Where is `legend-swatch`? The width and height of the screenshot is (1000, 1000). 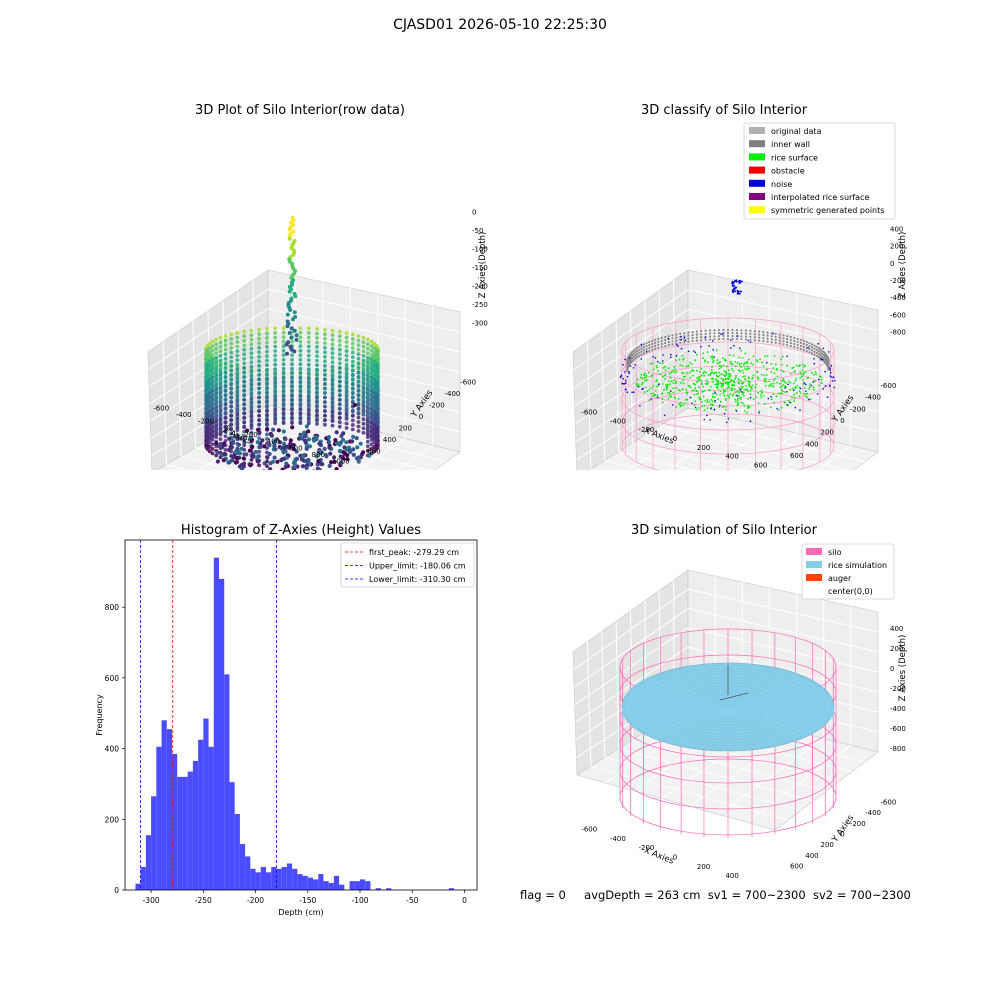
legend-swatch is located at coordinates (757, 196).